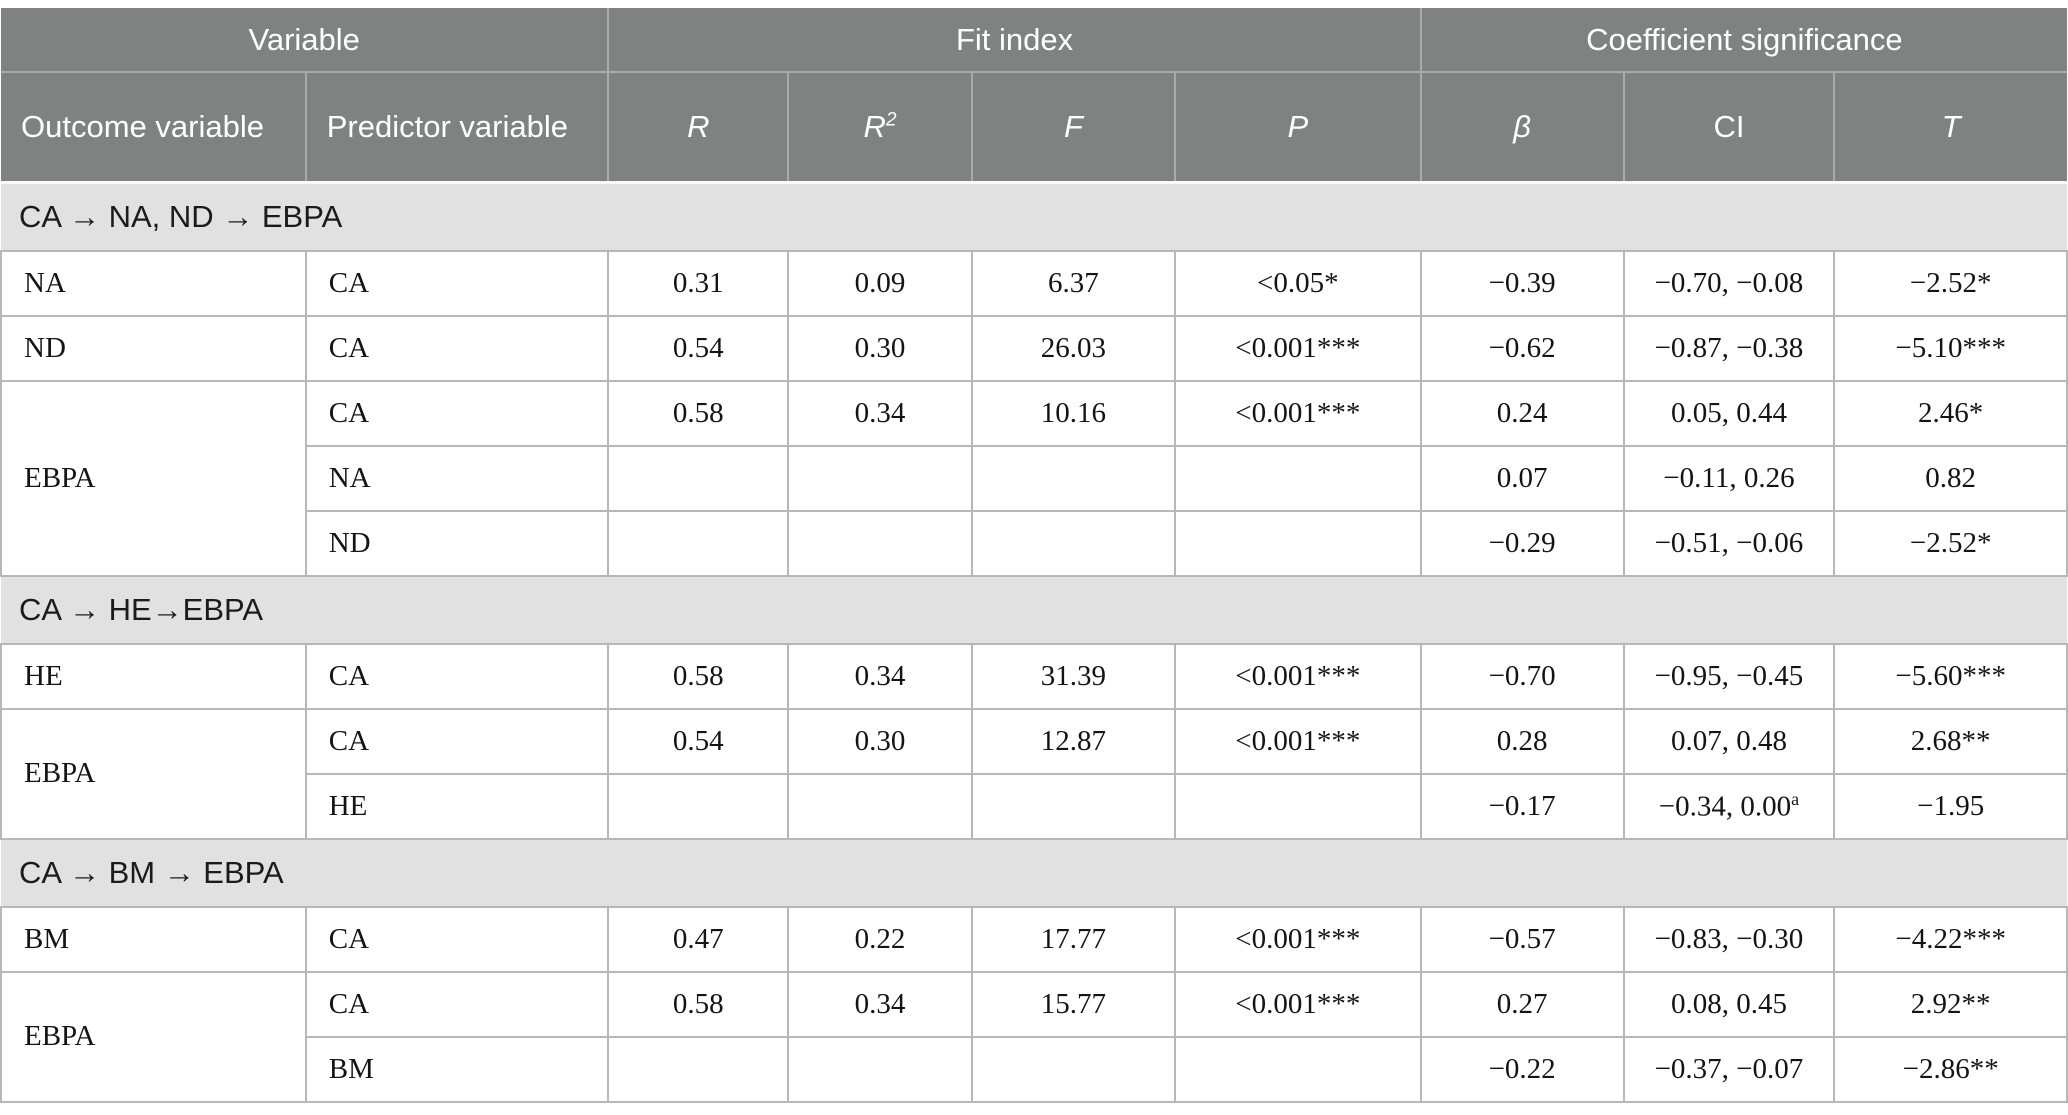 The image size is (2068, 1115). Describe the element at coordinates (1522, 478) in the screenshot. I see `cell-beta: 0.07` at that location.